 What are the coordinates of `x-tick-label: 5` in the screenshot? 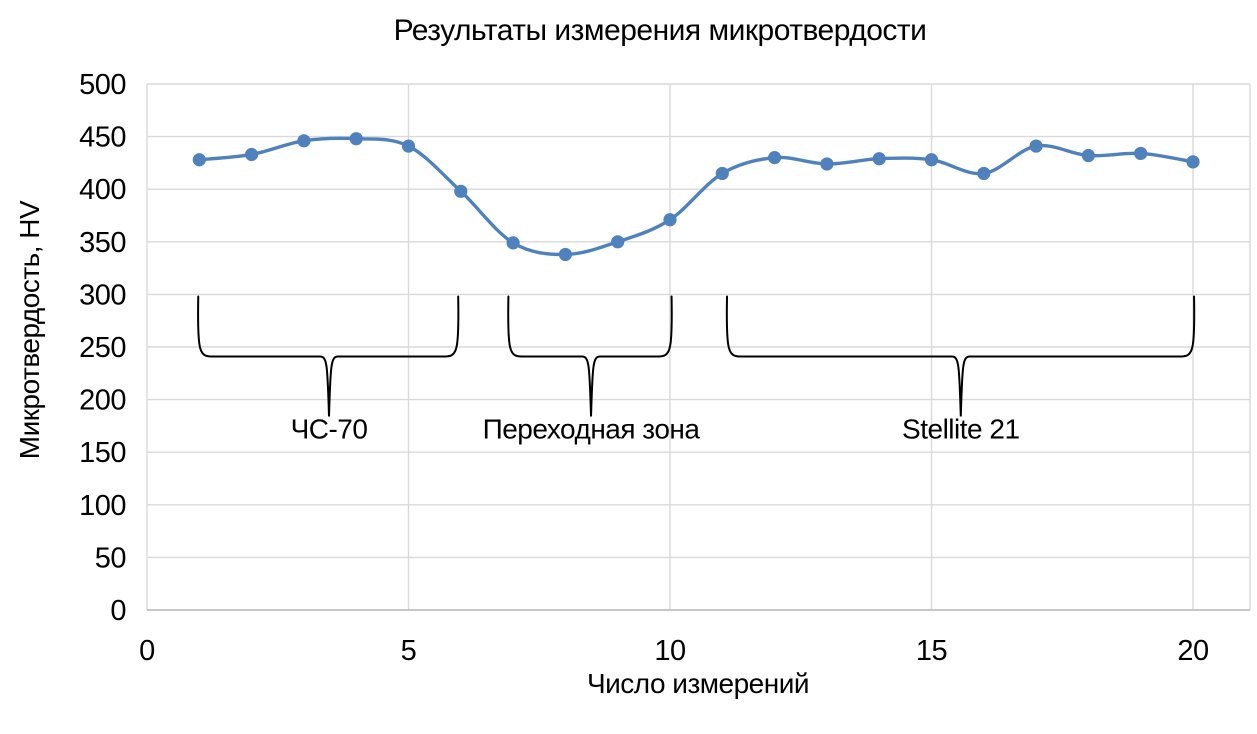 It's located at (409, 651).